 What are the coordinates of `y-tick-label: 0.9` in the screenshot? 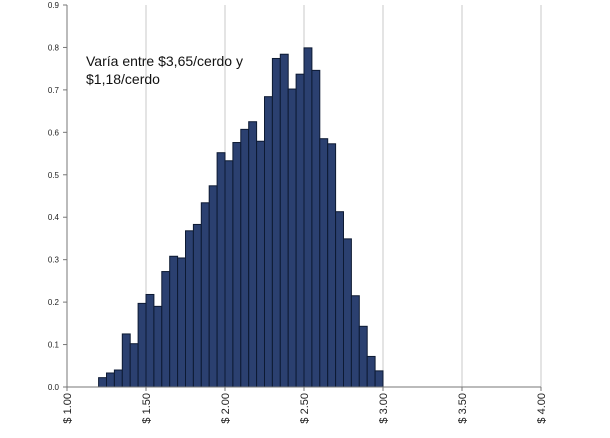 It's located at (54, 5).